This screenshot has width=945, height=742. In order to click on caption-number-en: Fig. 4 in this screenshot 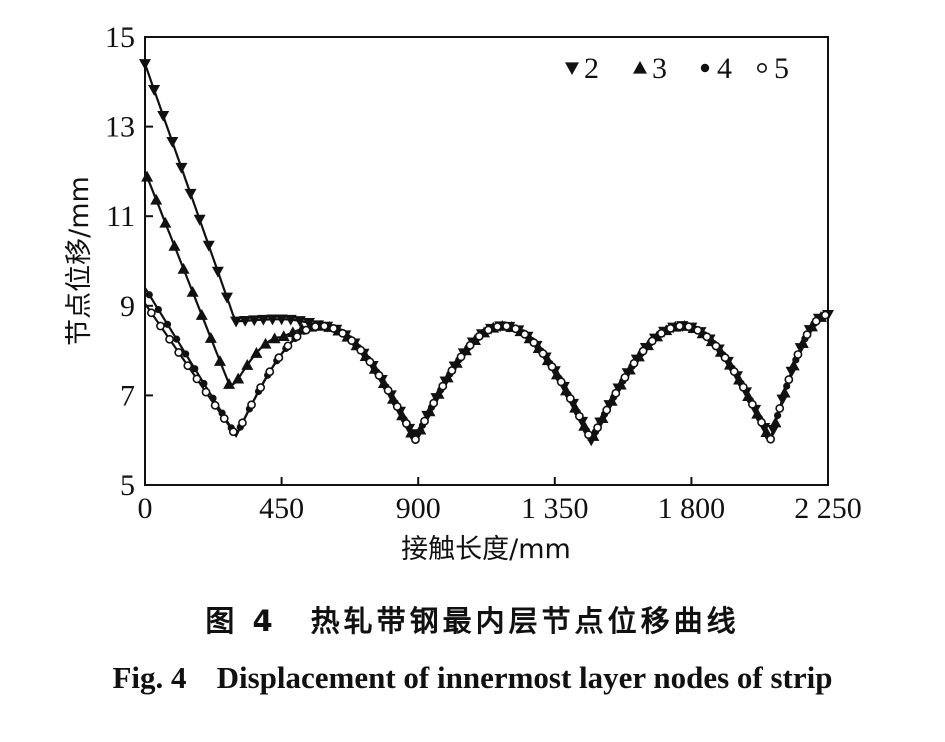, I will do `click(149, 677)`.